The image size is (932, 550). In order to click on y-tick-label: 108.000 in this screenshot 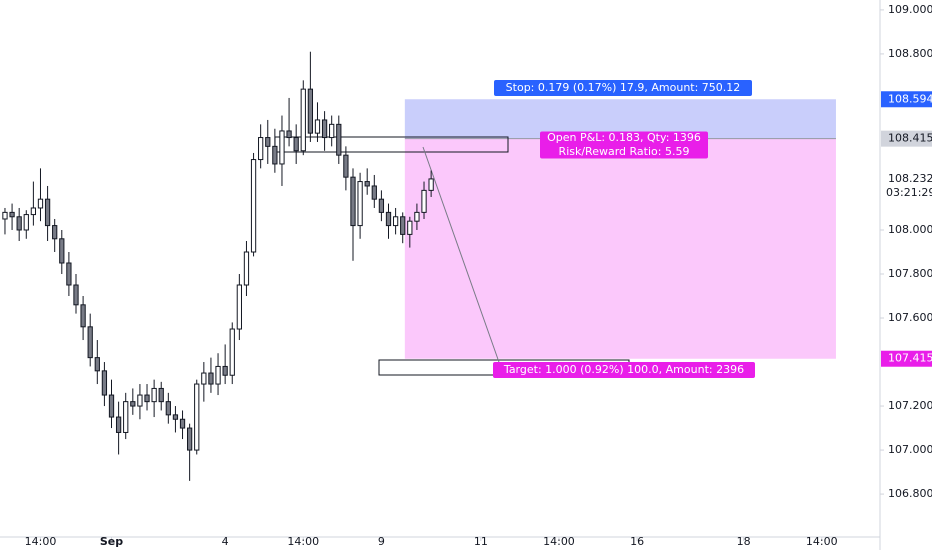, I will do `click(910, 229)`.